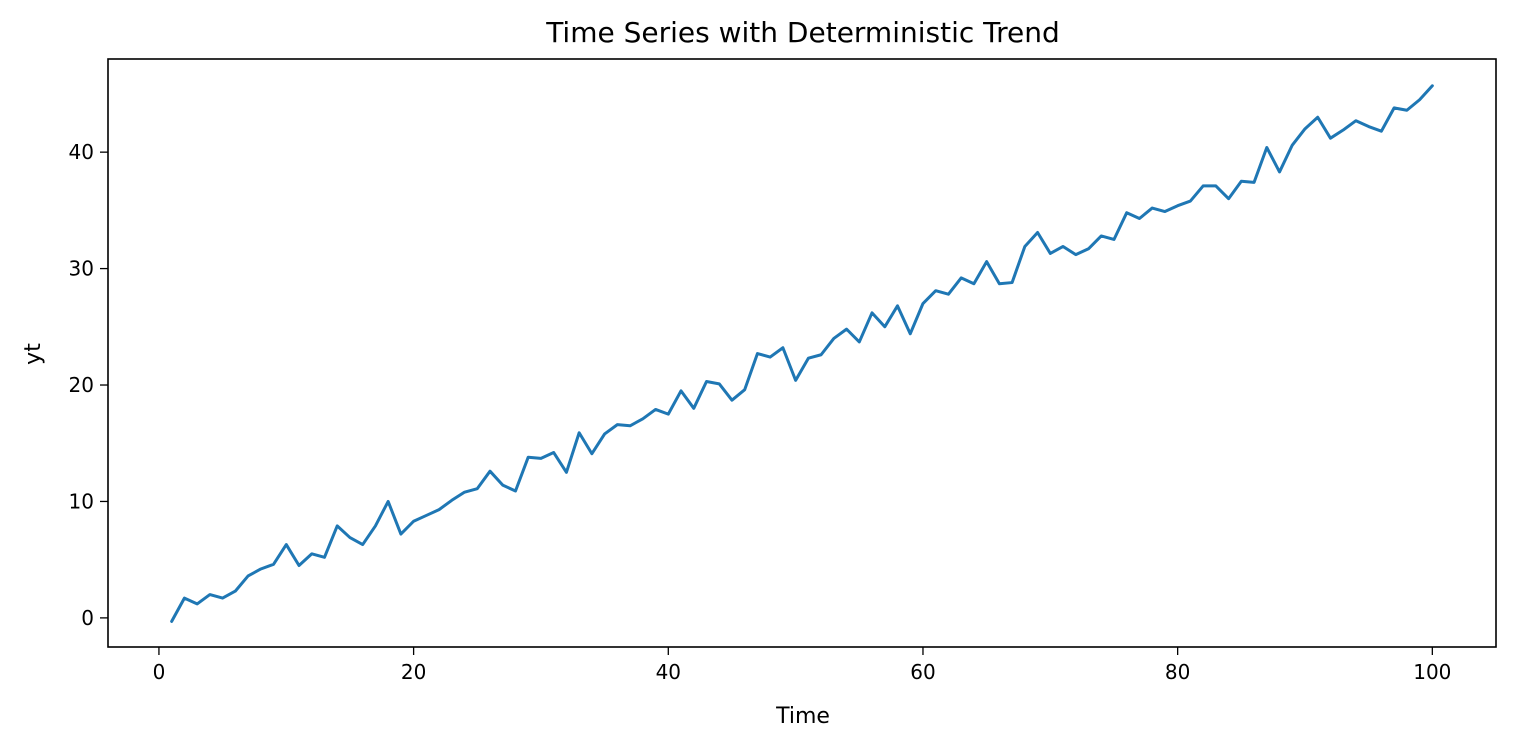 The width and height of the screenshot is (1516, 748). What do you see at coordinates (922, 672) in the screenshot?
I see `x-tick-label: 60` at bounding box center [922, 672].